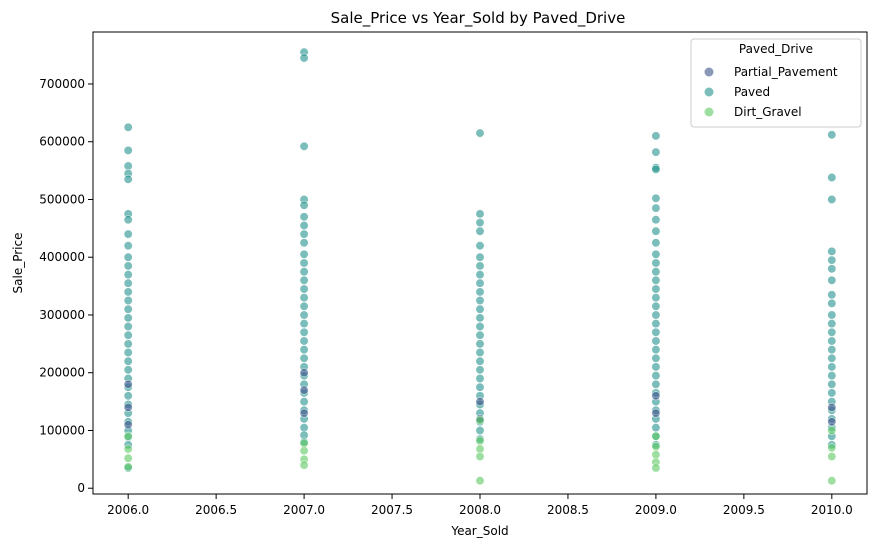 The image size is (877, 547). I want to click on x-tick-label: 2007.5, so click(392, 510).